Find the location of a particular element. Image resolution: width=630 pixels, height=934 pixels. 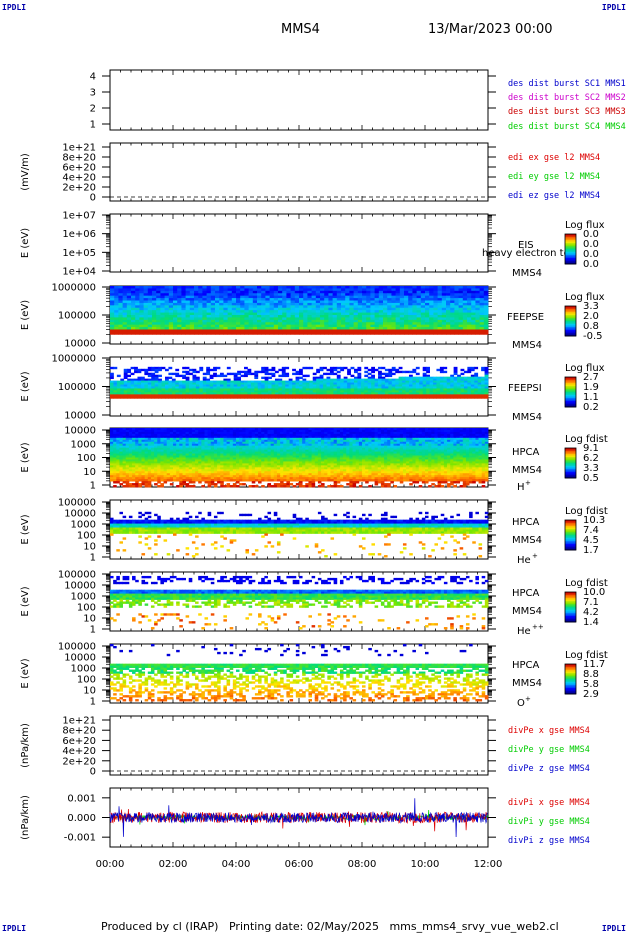

footer-produced: Produced by cl (IRAP) is located at coordinates (160, 926).